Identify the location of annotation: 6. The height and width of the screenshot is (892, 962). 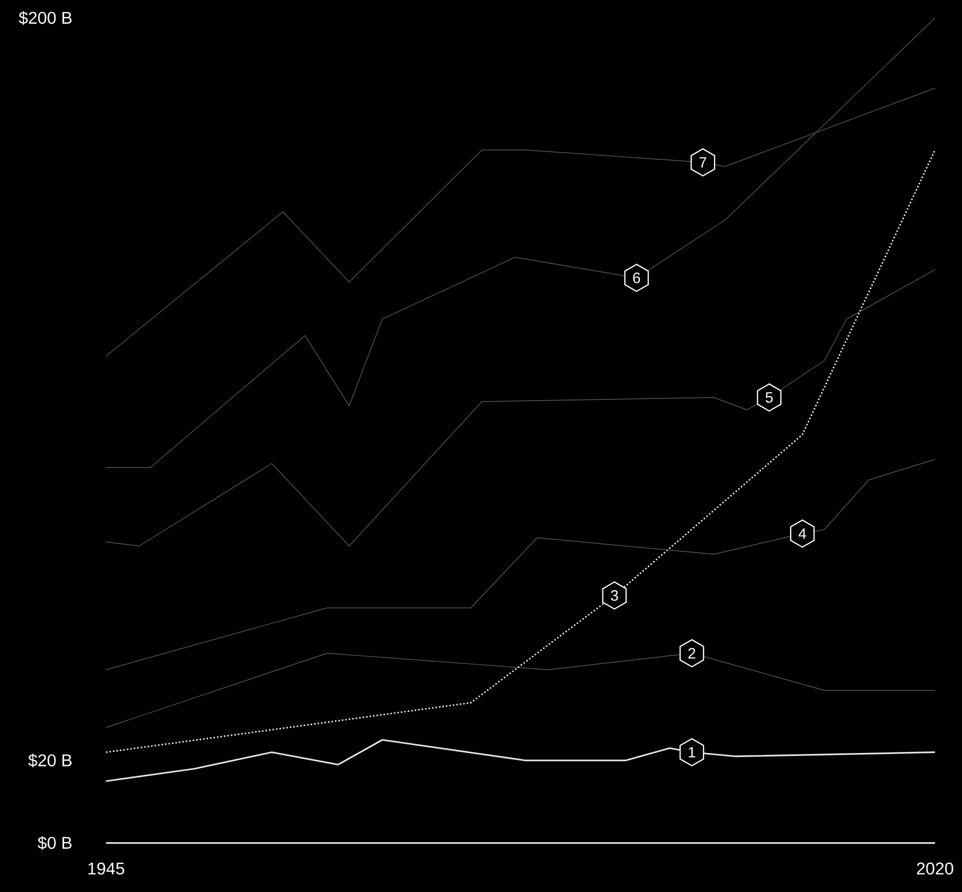
(636, 278).